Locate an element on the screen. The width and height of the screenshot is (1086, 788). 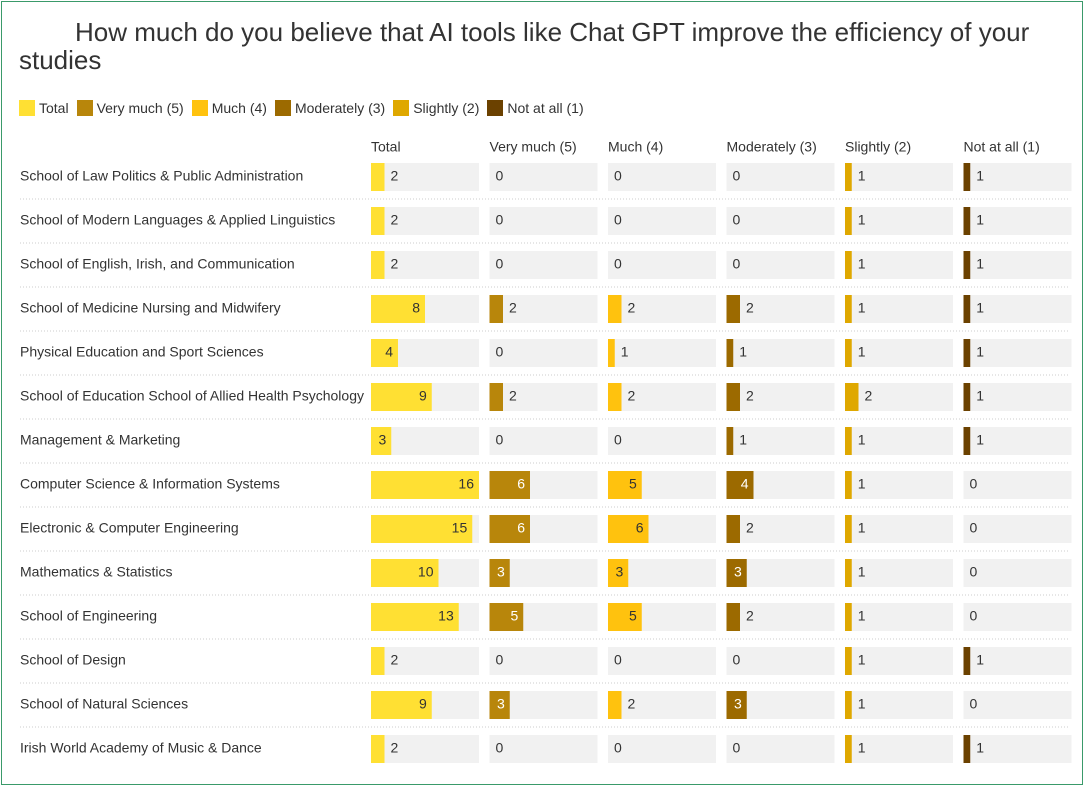
column-header: Very much (5) is located at coordinates (533, 147).